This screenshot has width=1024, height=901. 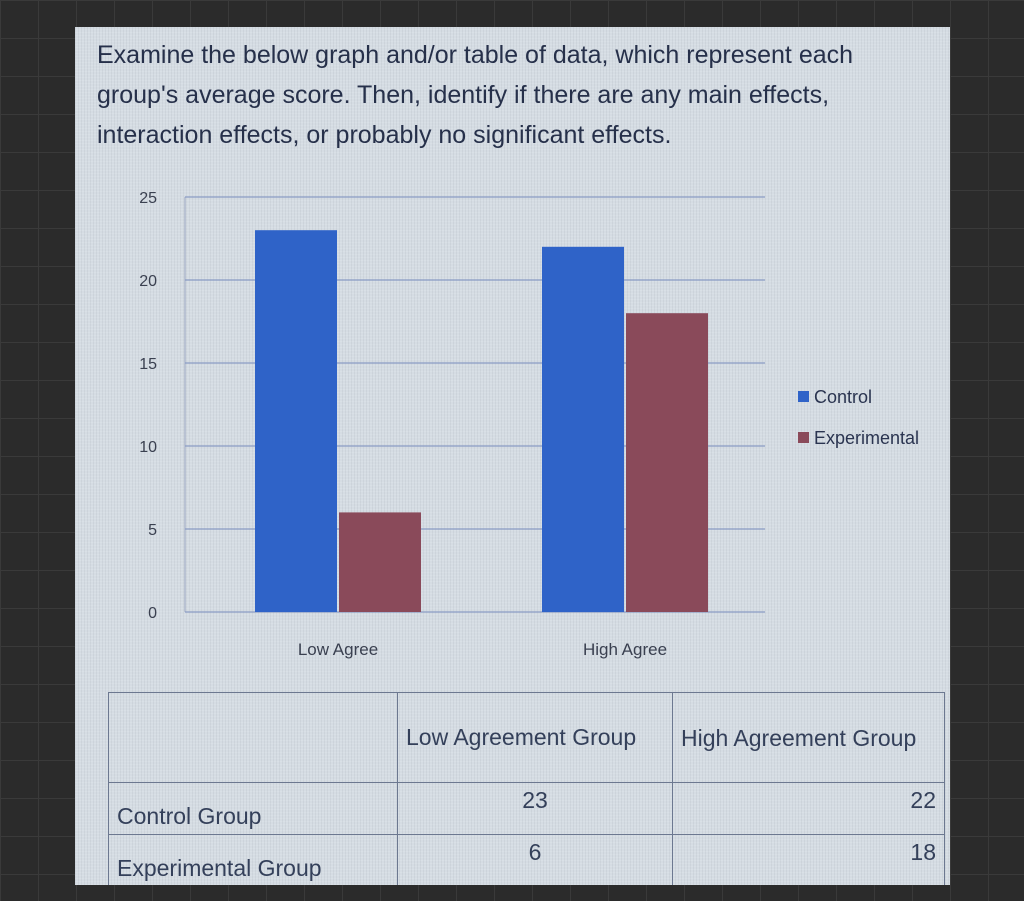 What do you see at coordinates (152, 530) in the screenshot?
I see `y-tick-label: 5` at bounding box center [152, 530].